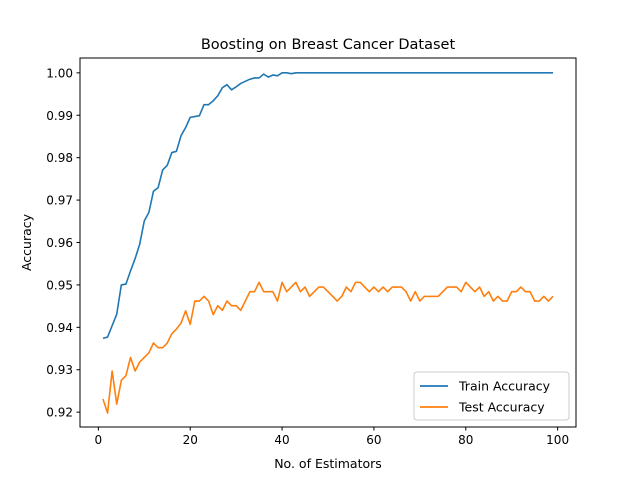 Image resolution: width=640 pixels, height=480 pixels. What do you see at coordinates (328, 45) in the screenshot?
I see `chart-title: Boosting on Breast Cancer Dataset` at bounding box center [328, 45].